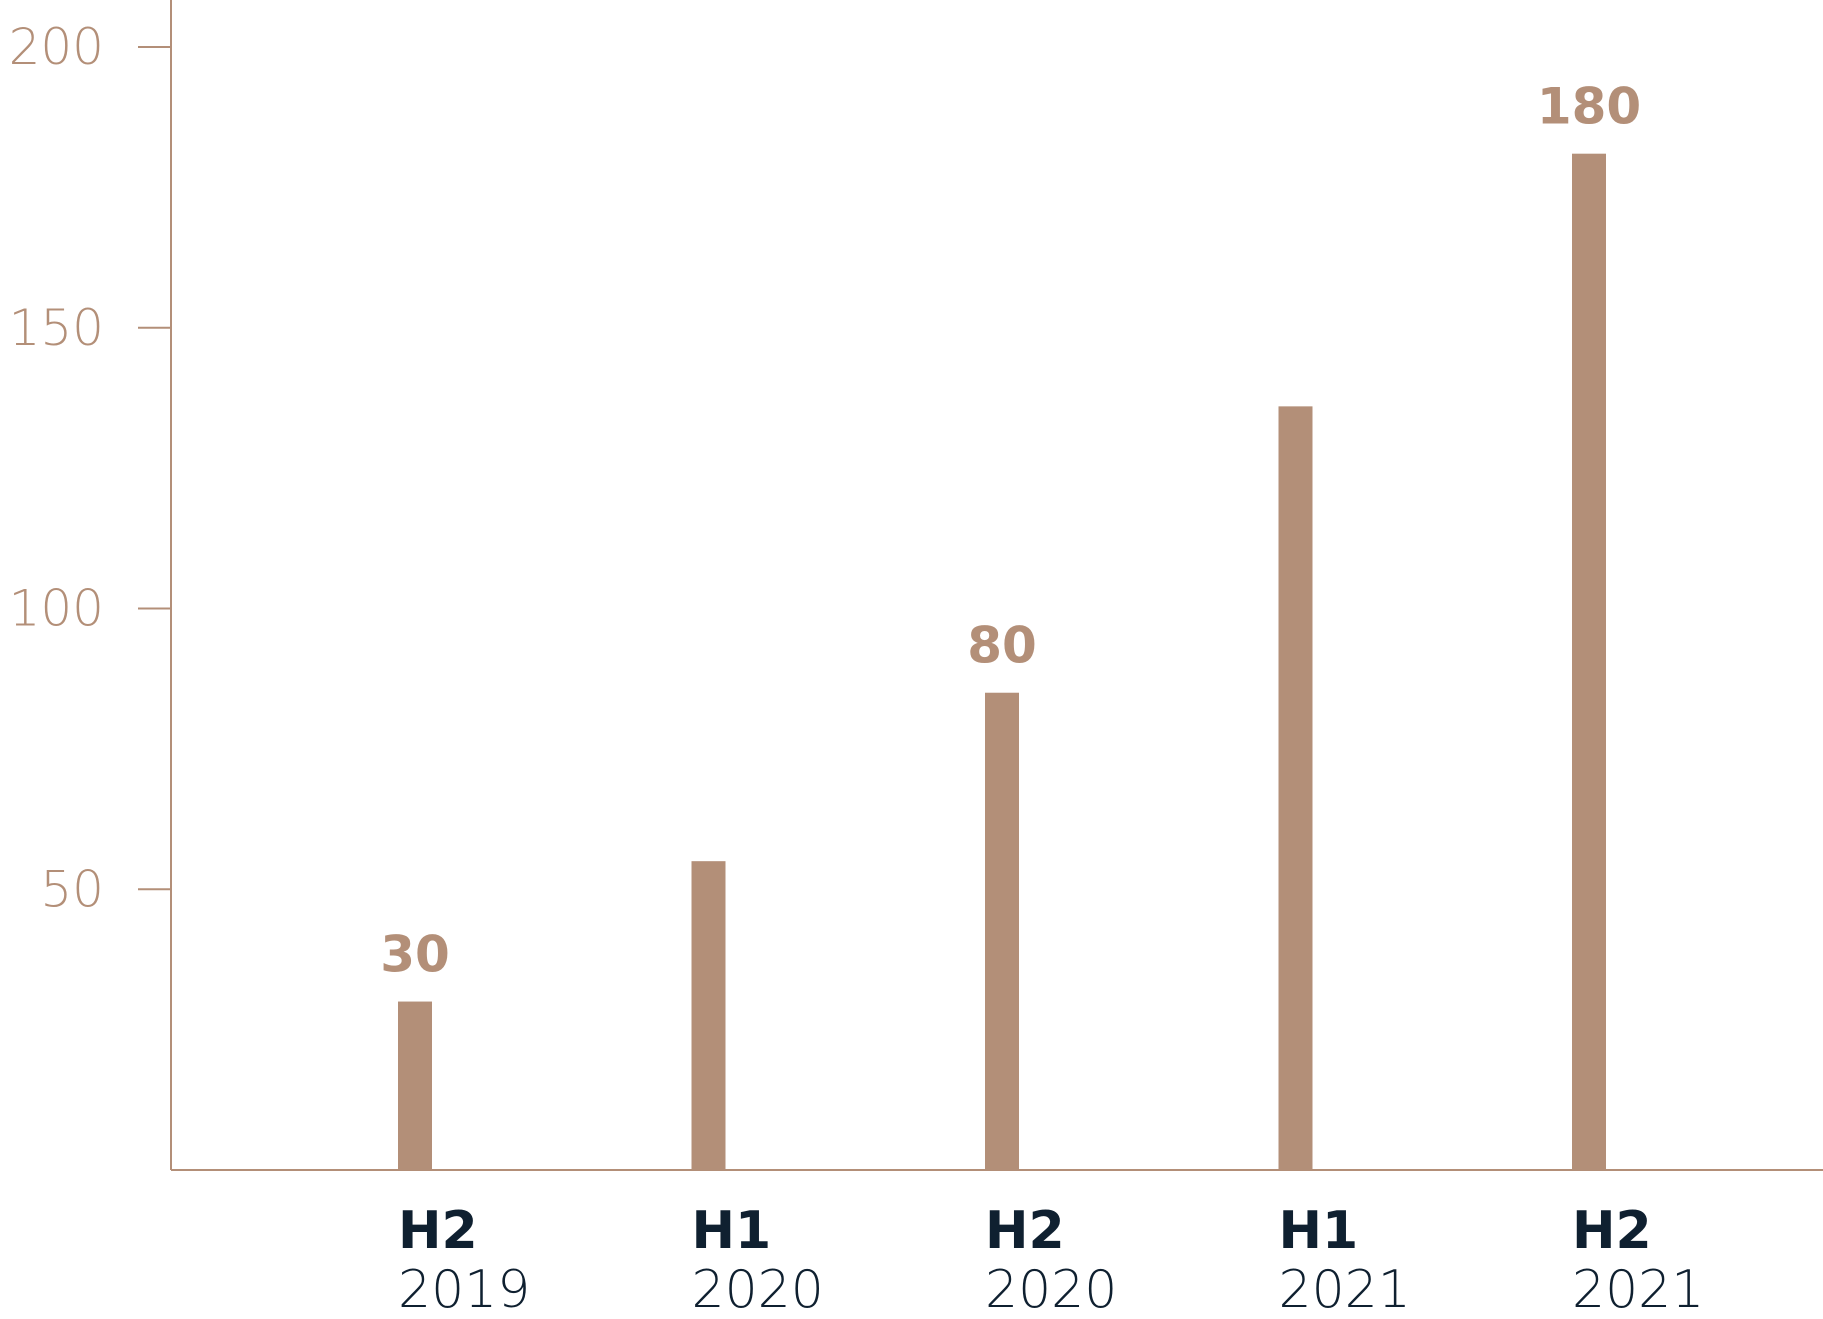  What do you see at coordinates (72, 889) in the screenshot?
I see `y-tick-label: 50` at bounding box center [72, 889].